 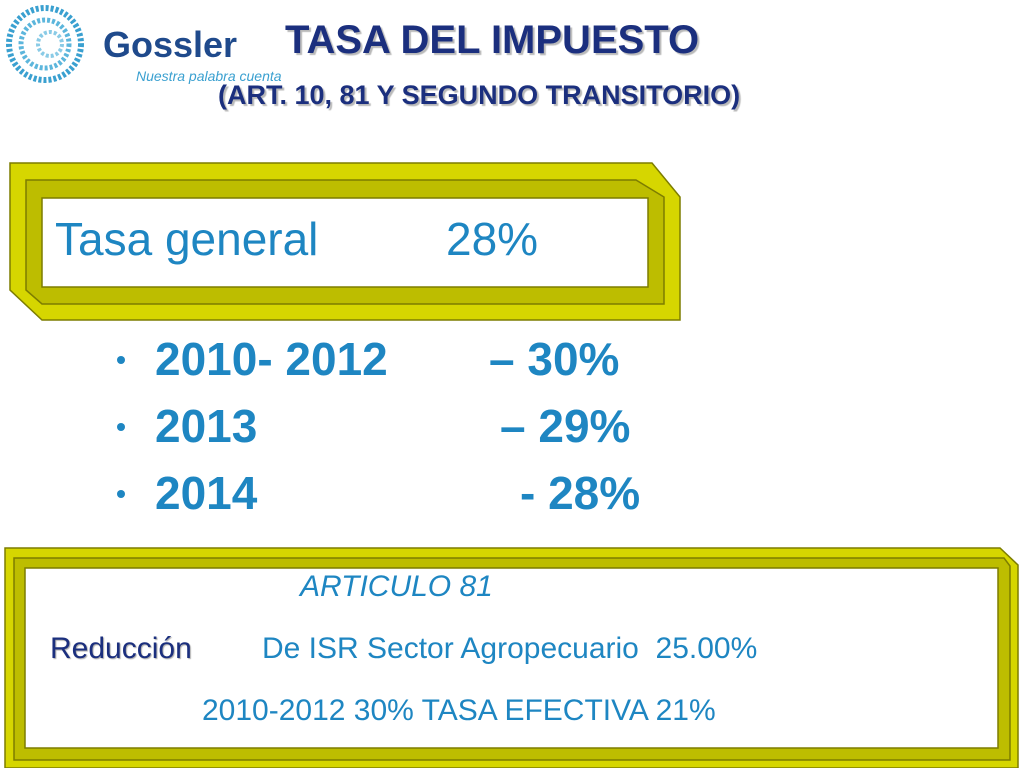 I want to click on bullet-rate: - 28%, so click(x=580, y=493).